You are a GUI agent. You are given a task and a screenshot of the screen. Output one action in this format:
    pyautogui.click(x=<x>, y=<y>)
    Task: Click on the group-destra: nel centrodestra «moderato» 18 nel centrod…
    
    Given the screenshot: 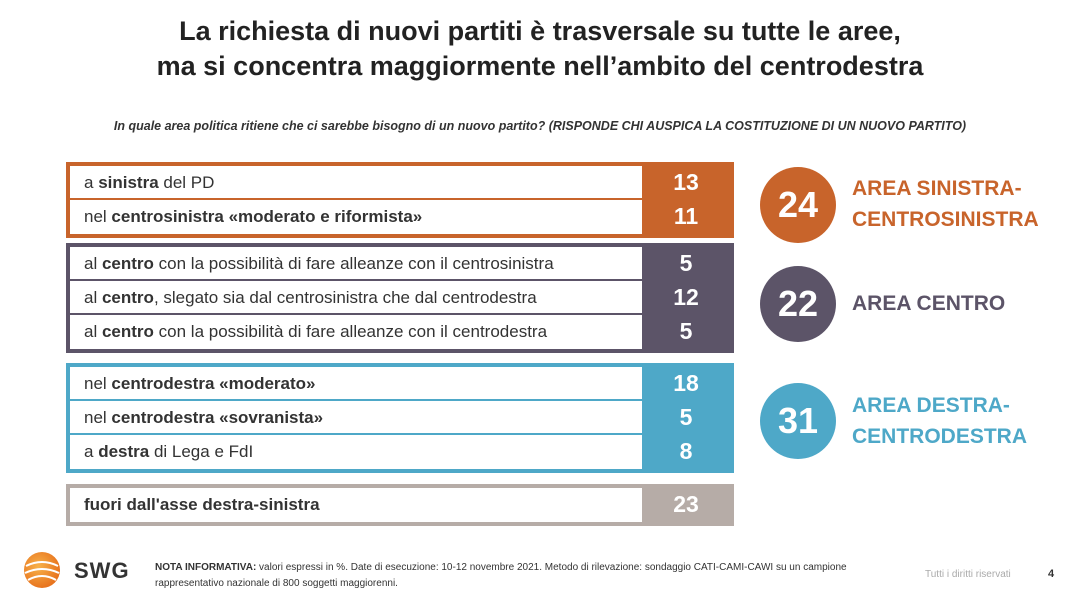 What is the action you would take?
    pyautogui.click(x=400, y=418)
    